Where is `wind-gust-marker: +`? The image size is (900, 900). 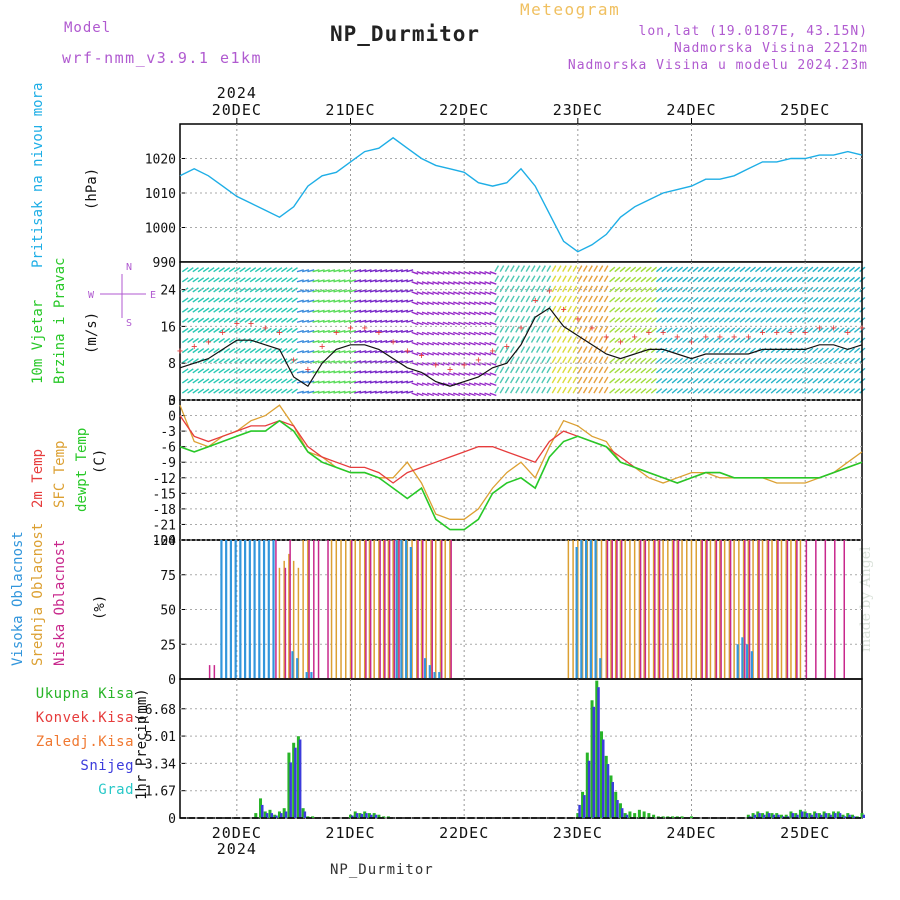 wind-gust-marker: + is located at coordinates (663, 333).